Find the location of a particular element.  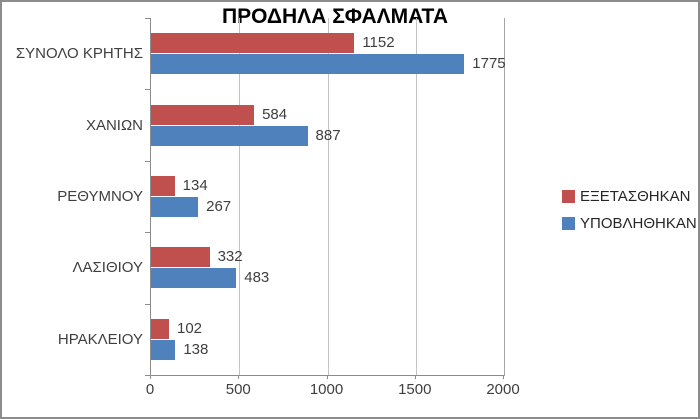

category-label: ΛΑΣΙΘΙΟΥ is located at coordinates (108, 268).